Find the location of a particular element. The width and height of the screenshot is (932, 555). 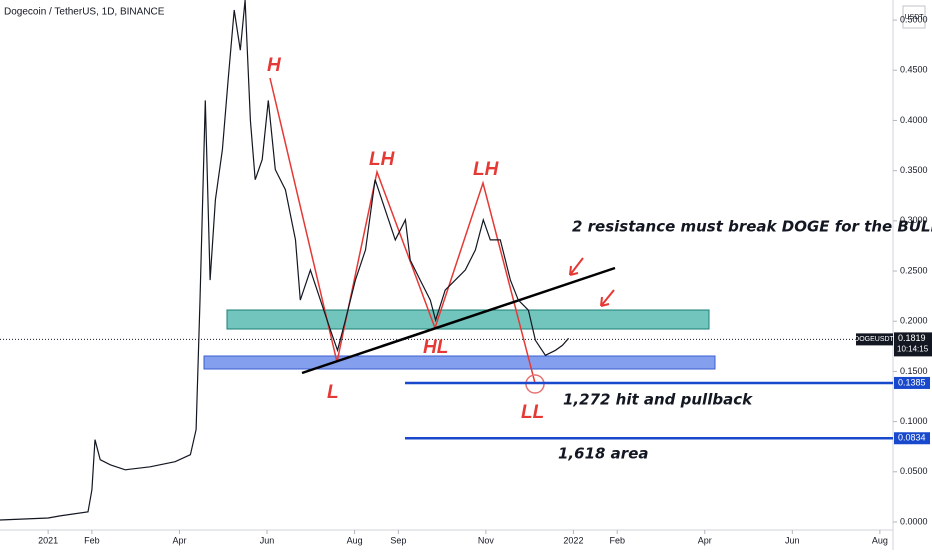

unit-box is located at coordinates (914, 17).